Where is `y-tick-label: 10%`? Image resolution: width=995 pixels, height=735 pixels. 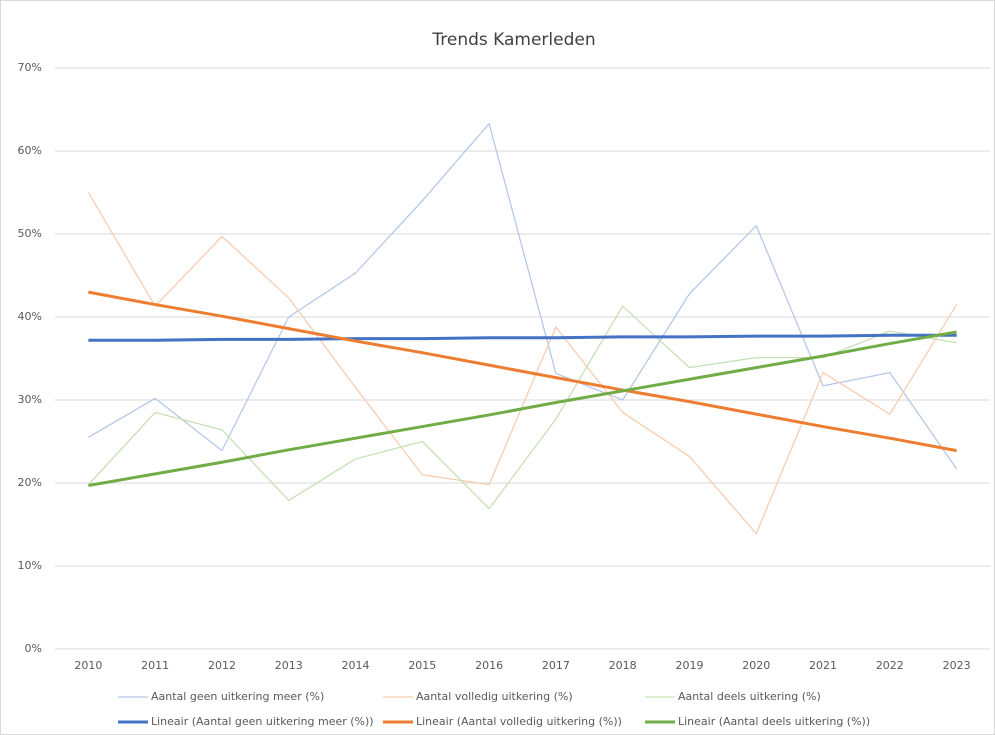 y-tick-label: 10% is located at coordinates (30, 565).